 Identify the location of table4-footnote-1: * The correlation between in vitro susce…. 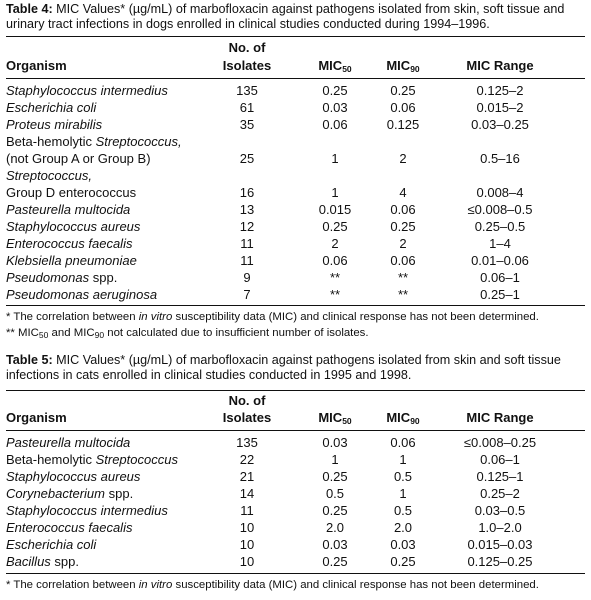
(272, 317).